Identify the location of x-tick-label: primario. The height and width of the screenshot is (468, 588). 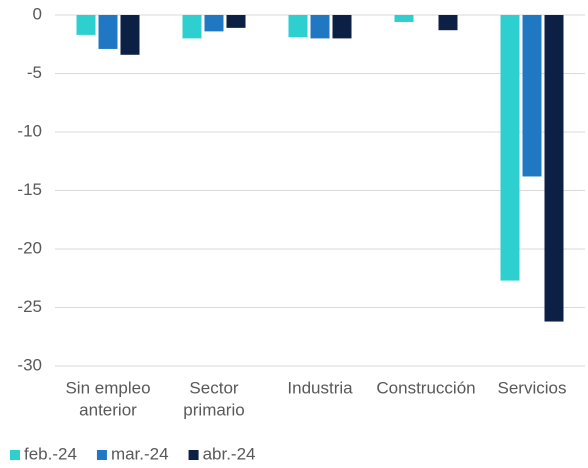
(213, 409).